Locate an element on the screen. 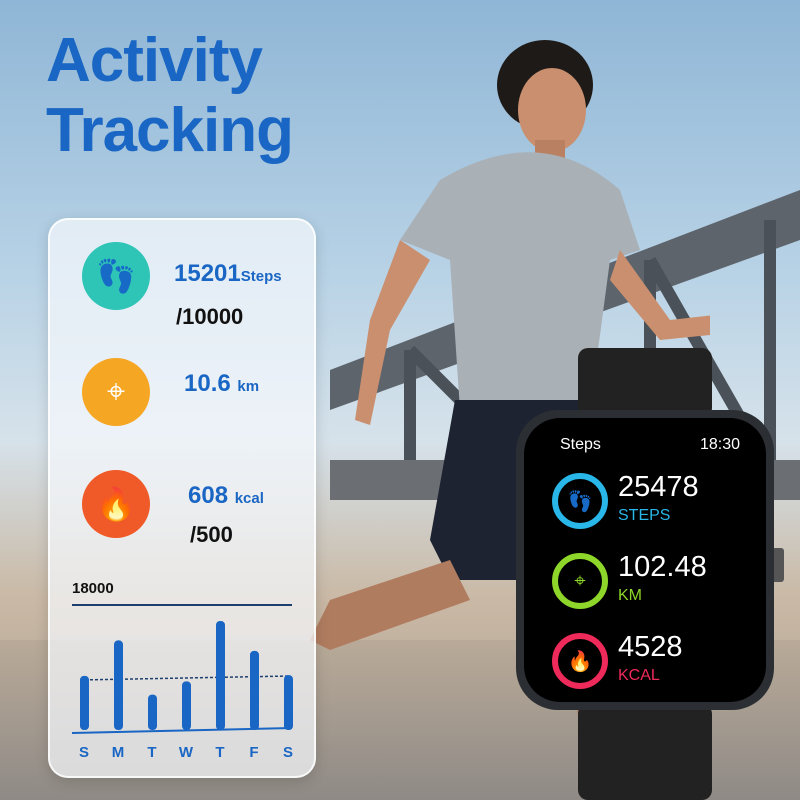 This screenshot has height=800, width=800. watch-metric-label: STEPS is located at coordinates (644, 515).